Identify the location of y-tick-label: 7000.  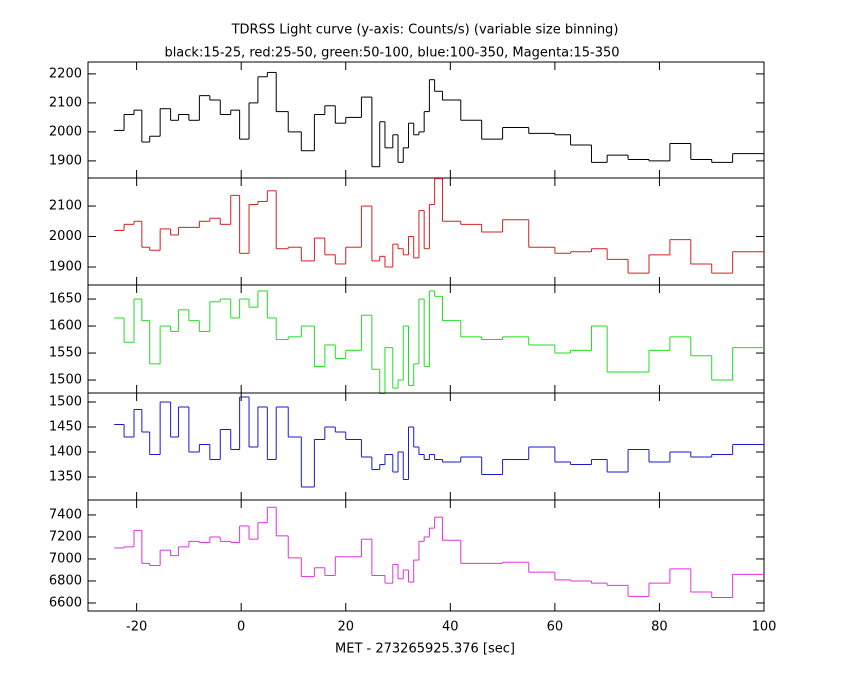
(65, 558).